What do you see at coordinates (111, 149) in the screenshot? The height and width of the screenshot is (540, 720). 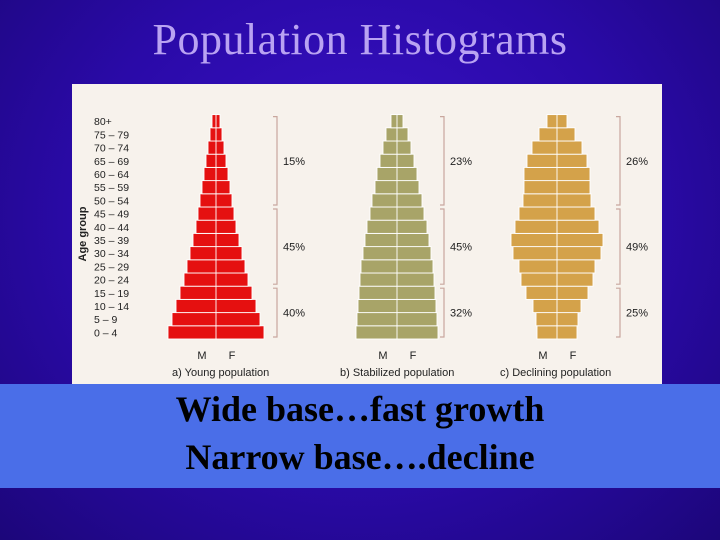 I see `age-tick-label: 70 – 74` at bounding box center [111, 149].